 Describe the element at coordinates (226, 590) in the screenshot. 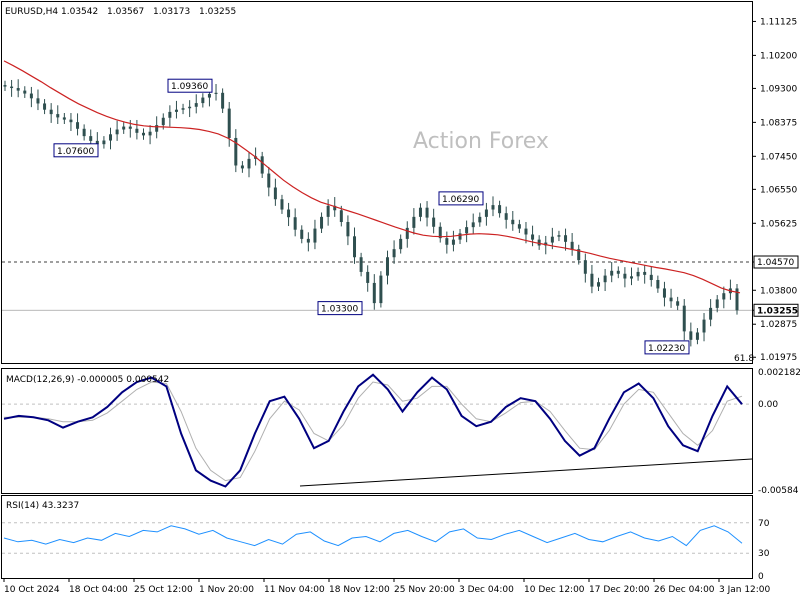

I see `time-tick-label: 1 Nov 20:00` at that location.